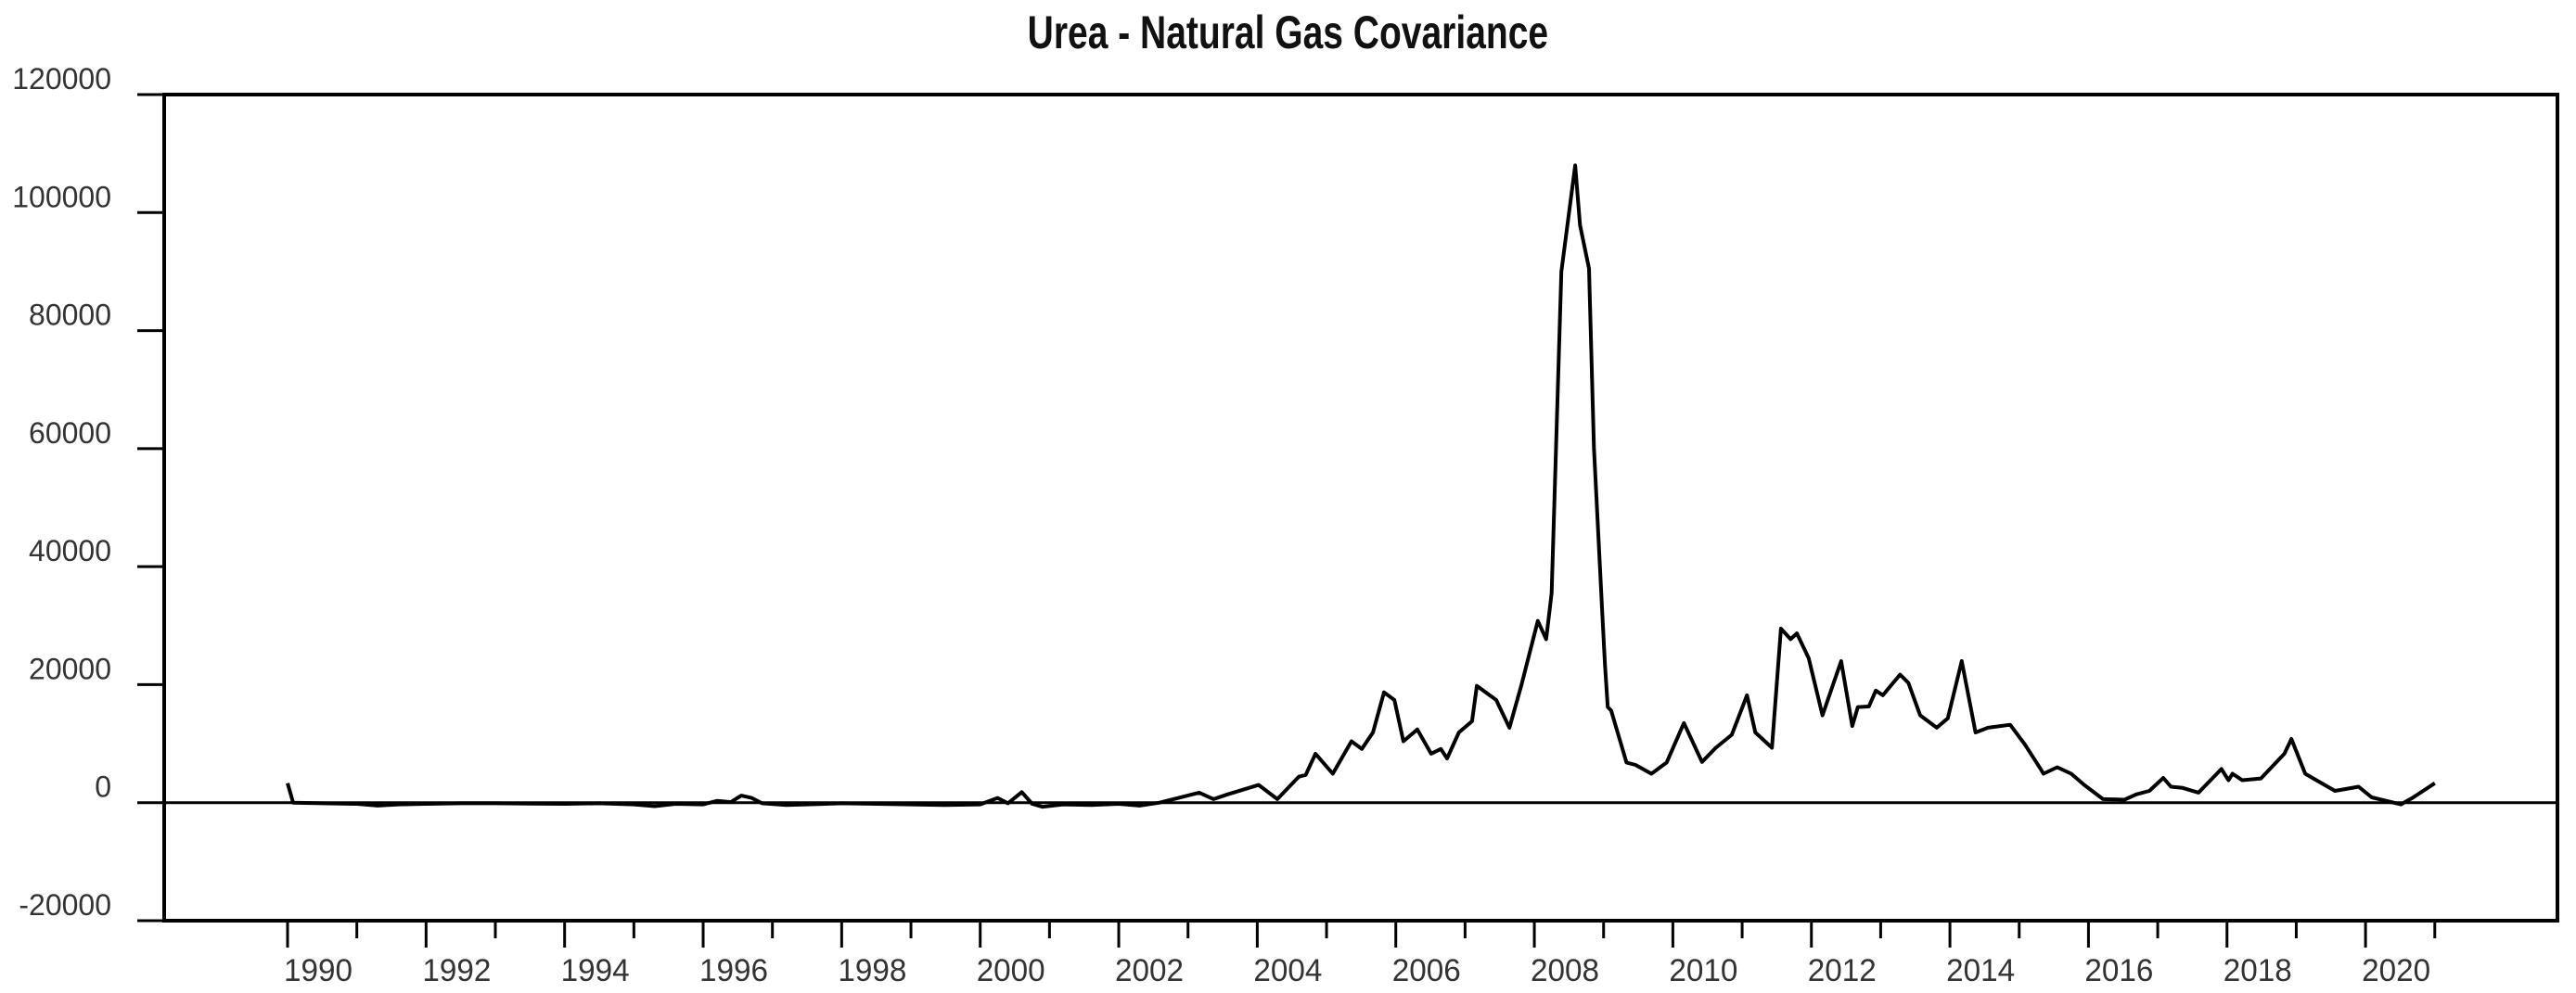 The width and height of the screenshot is (2576, 993). I want to click on x-tick-label: 2020, so click(2396, 971).